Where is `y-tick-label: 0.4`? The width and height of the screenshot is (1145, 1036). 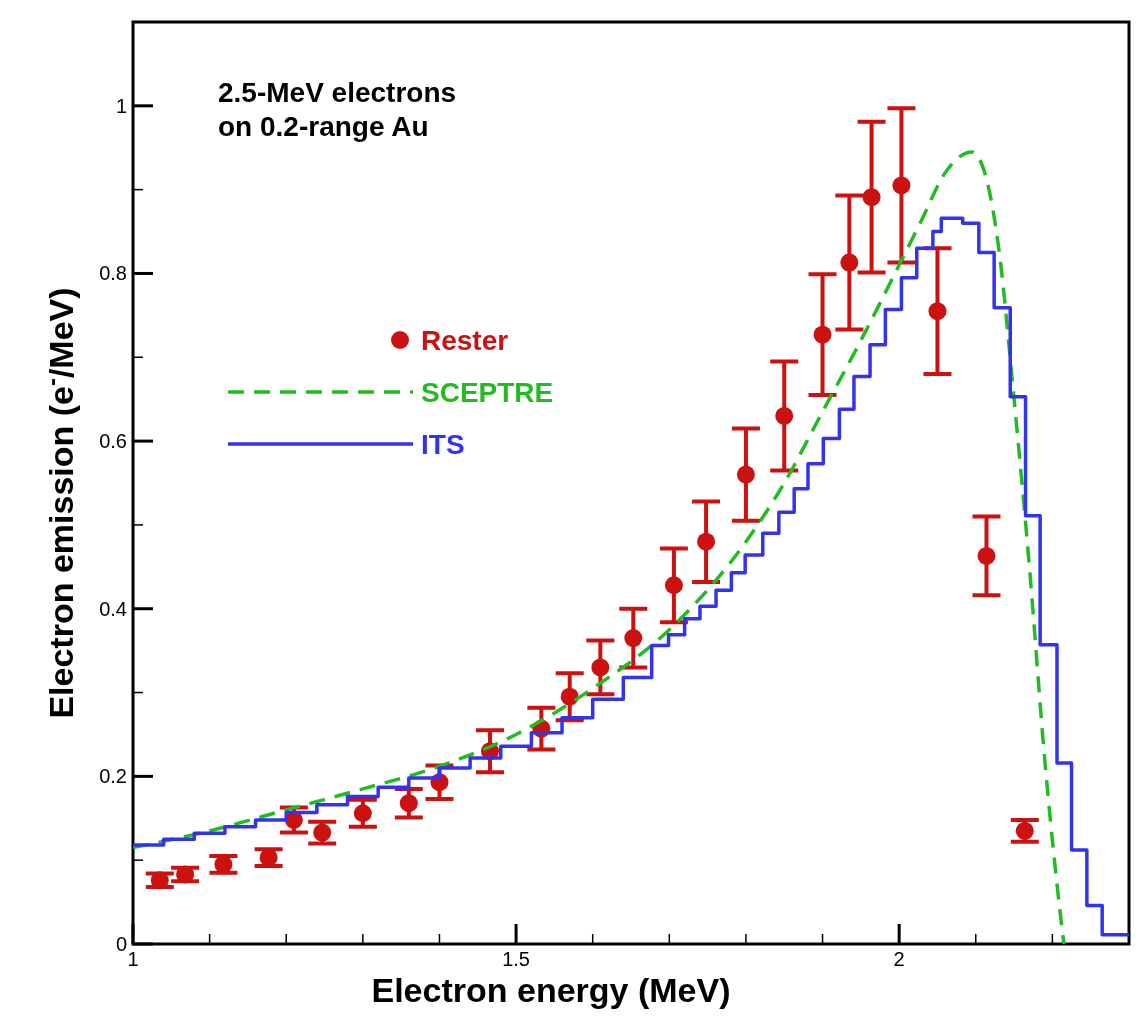
y-tick-label: 0.4 is located at coordinates (113, 608).